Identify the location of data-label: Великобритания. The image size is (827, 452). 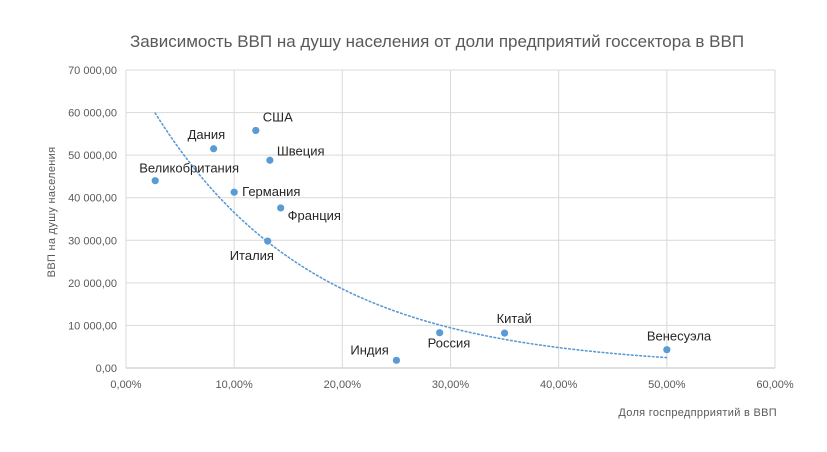
(189, 168).